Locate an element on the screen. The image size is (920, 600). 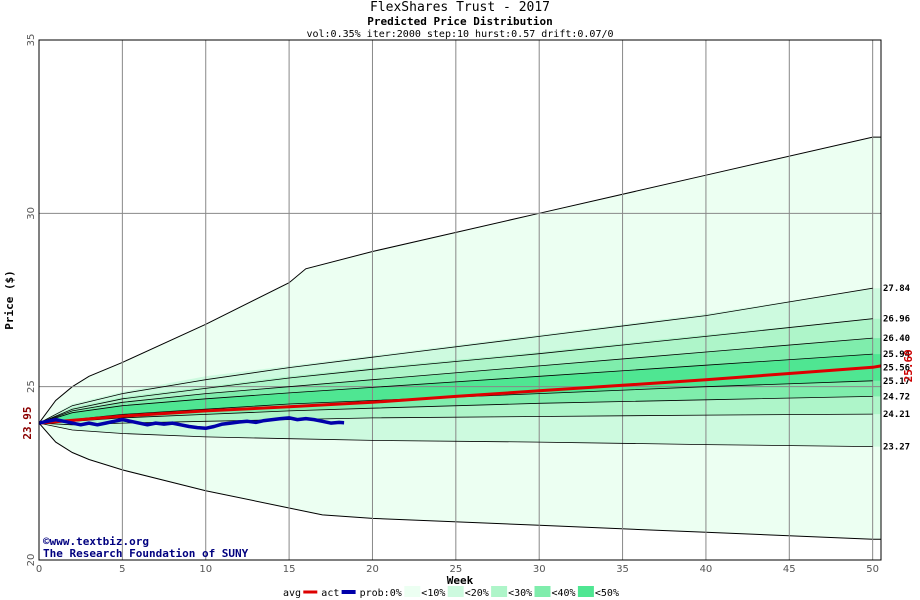
x-tick-label: 25 is located at coordinates (455, 569).